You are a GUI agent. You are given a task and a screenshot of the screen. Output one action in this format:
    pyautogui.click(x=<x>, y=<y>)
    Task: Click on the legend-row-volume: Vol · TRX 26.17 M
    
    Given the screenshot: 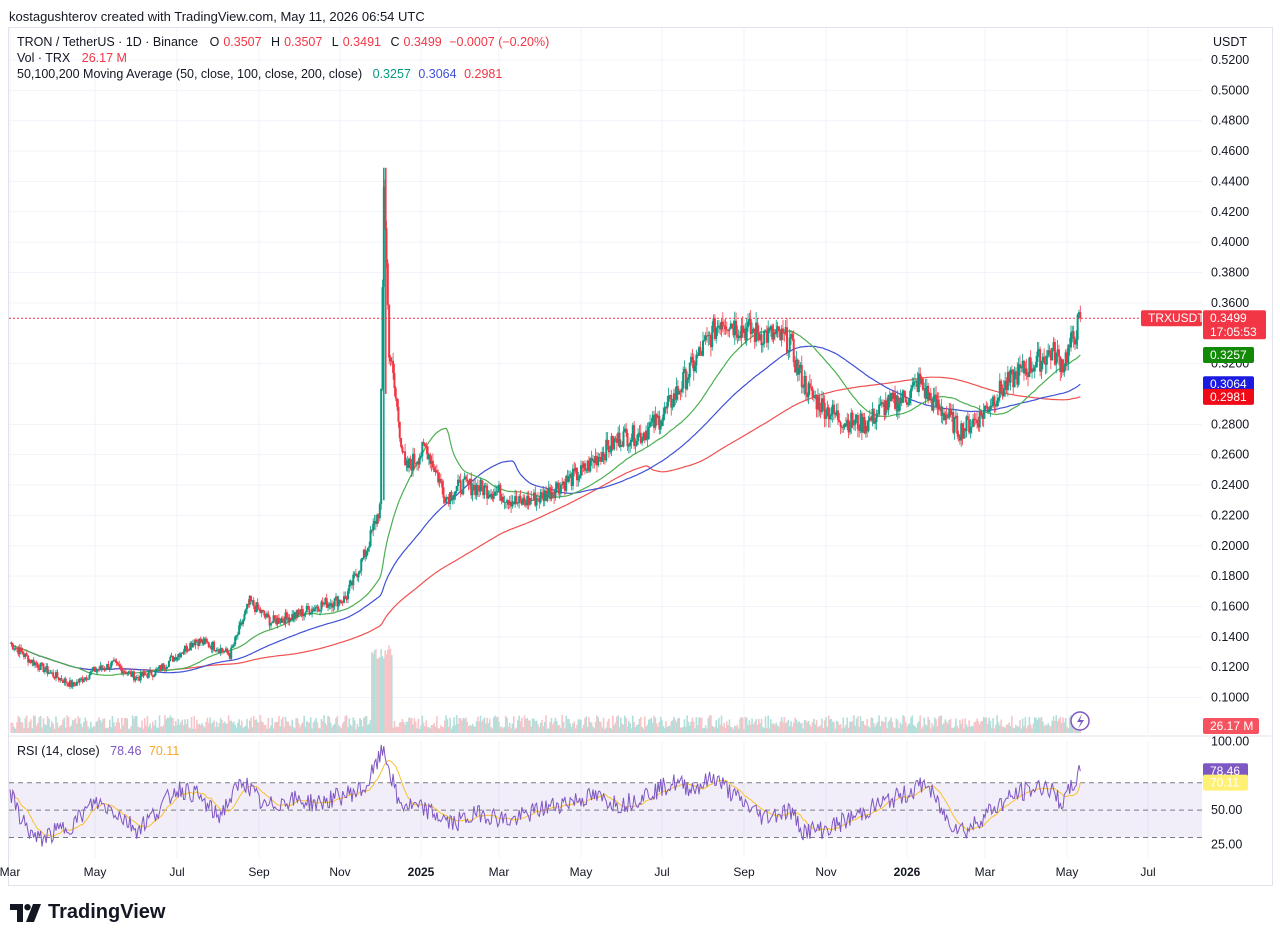 What is the action you would take?
    pyautogui.click(x=74, y=58)
    